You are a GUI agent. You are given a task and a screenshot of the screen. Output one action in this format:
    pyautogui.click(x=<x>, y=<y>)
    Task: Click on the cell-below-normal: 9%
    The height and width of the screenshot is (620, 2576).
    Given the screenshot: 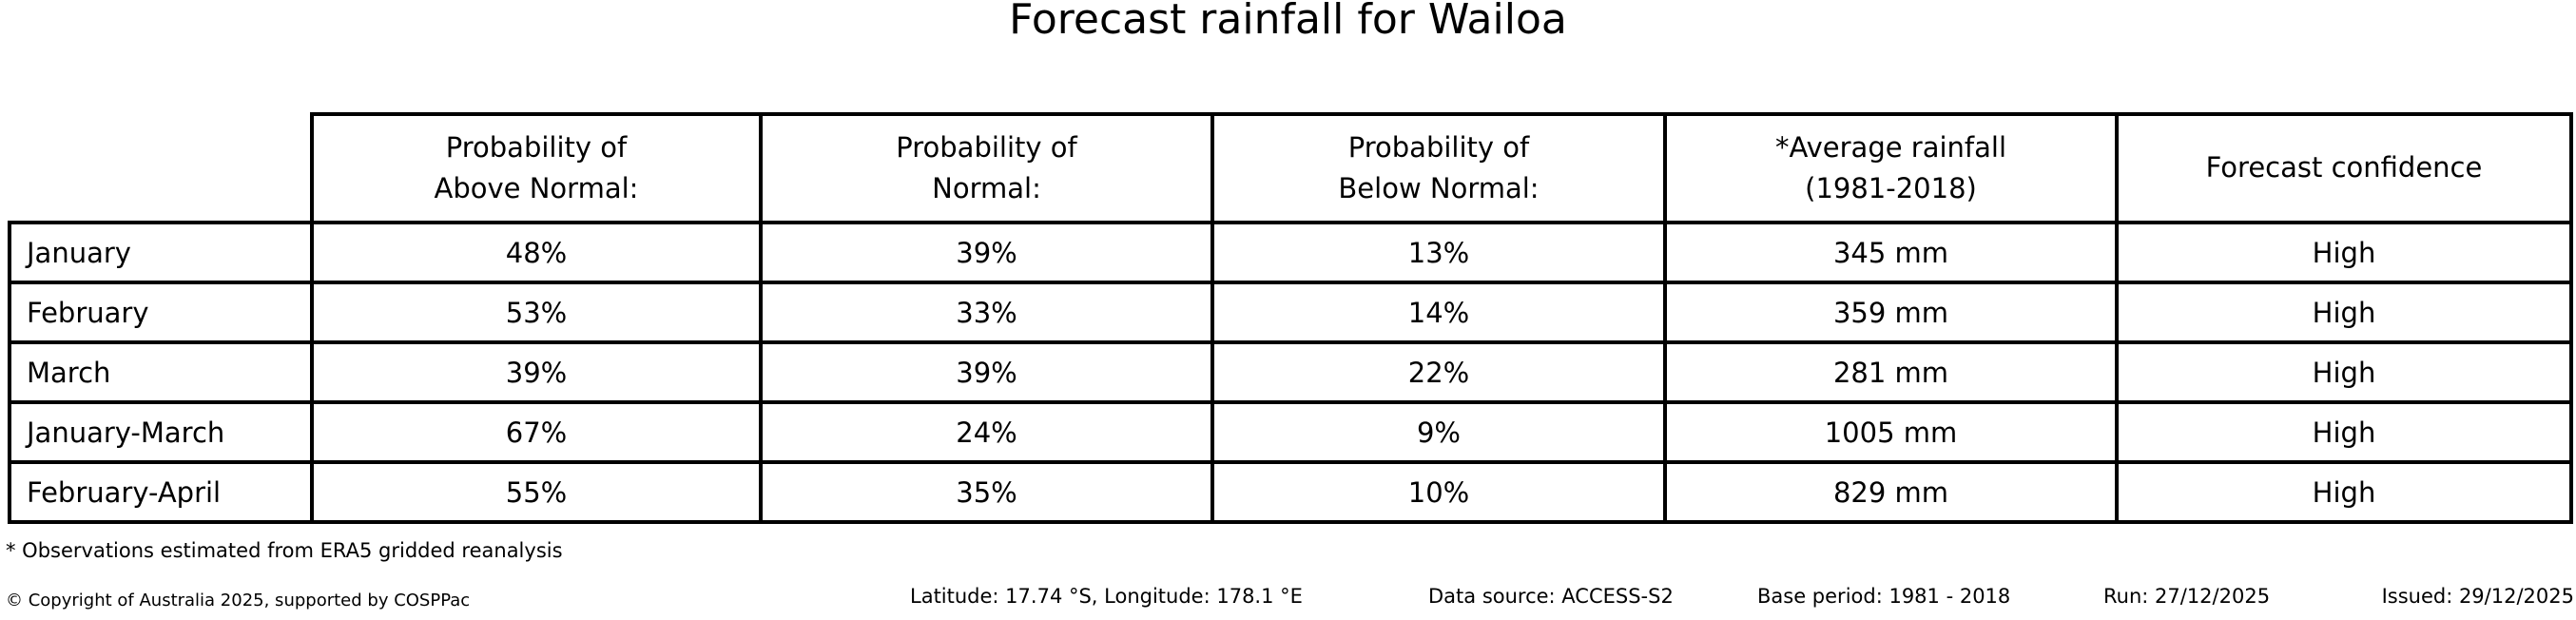 What is the action you would take?
    pyautogui.click(x=1439, y=432)
    